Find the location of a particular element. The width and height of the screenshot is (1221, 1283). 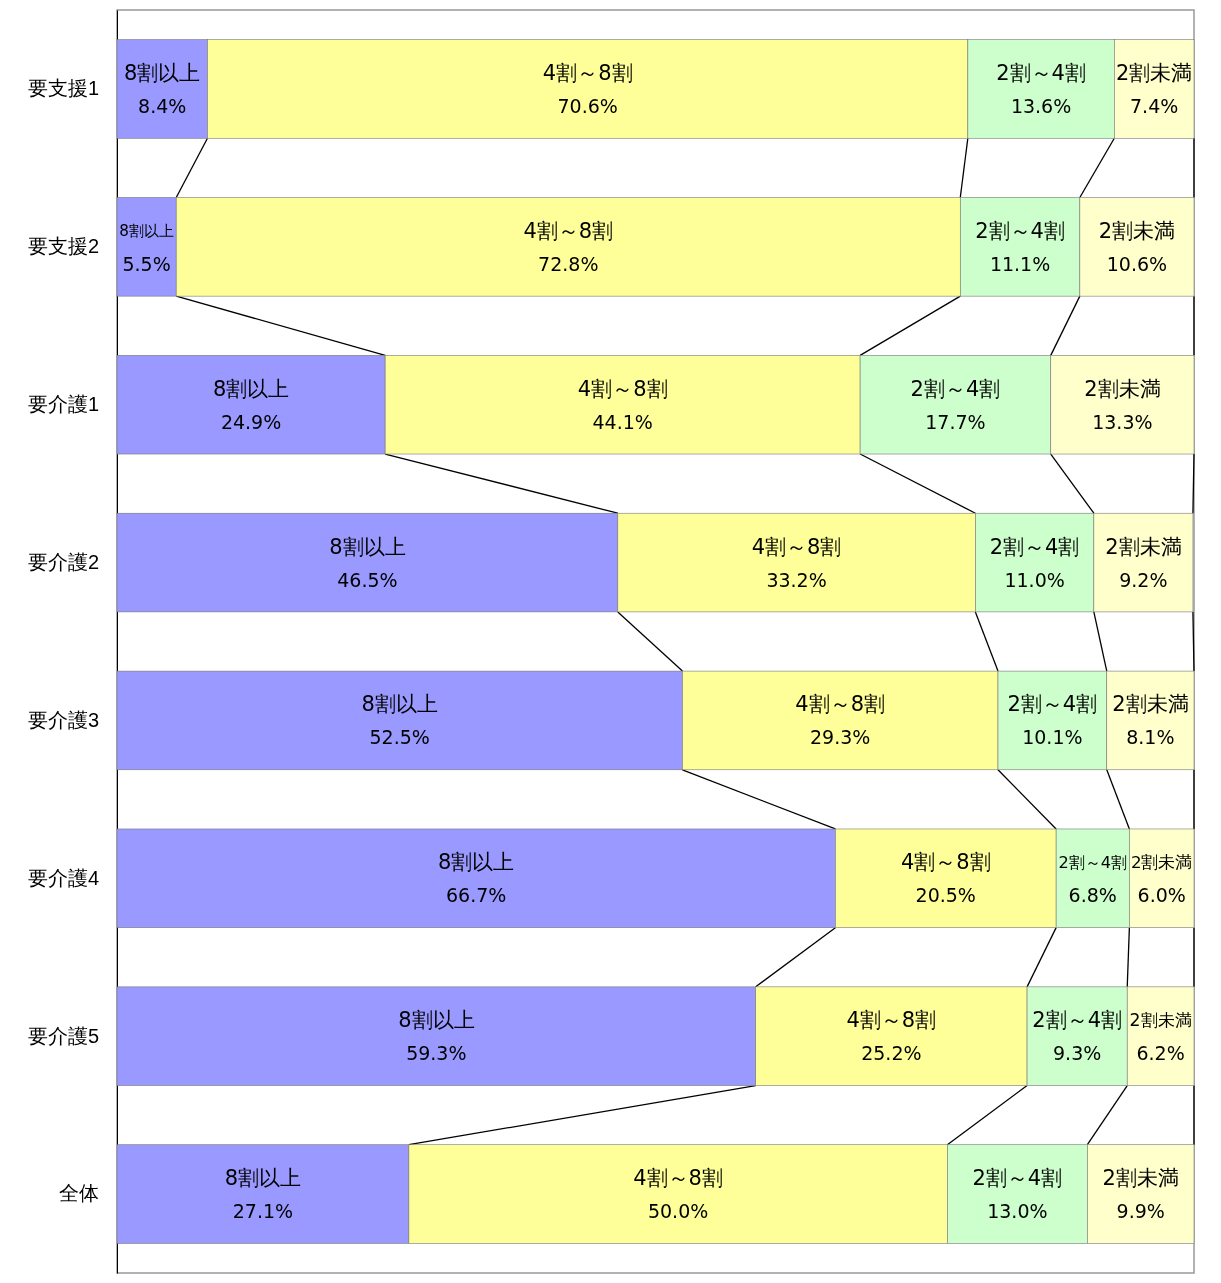

series-label: 8割以上 is located at coordinates (146, 230).